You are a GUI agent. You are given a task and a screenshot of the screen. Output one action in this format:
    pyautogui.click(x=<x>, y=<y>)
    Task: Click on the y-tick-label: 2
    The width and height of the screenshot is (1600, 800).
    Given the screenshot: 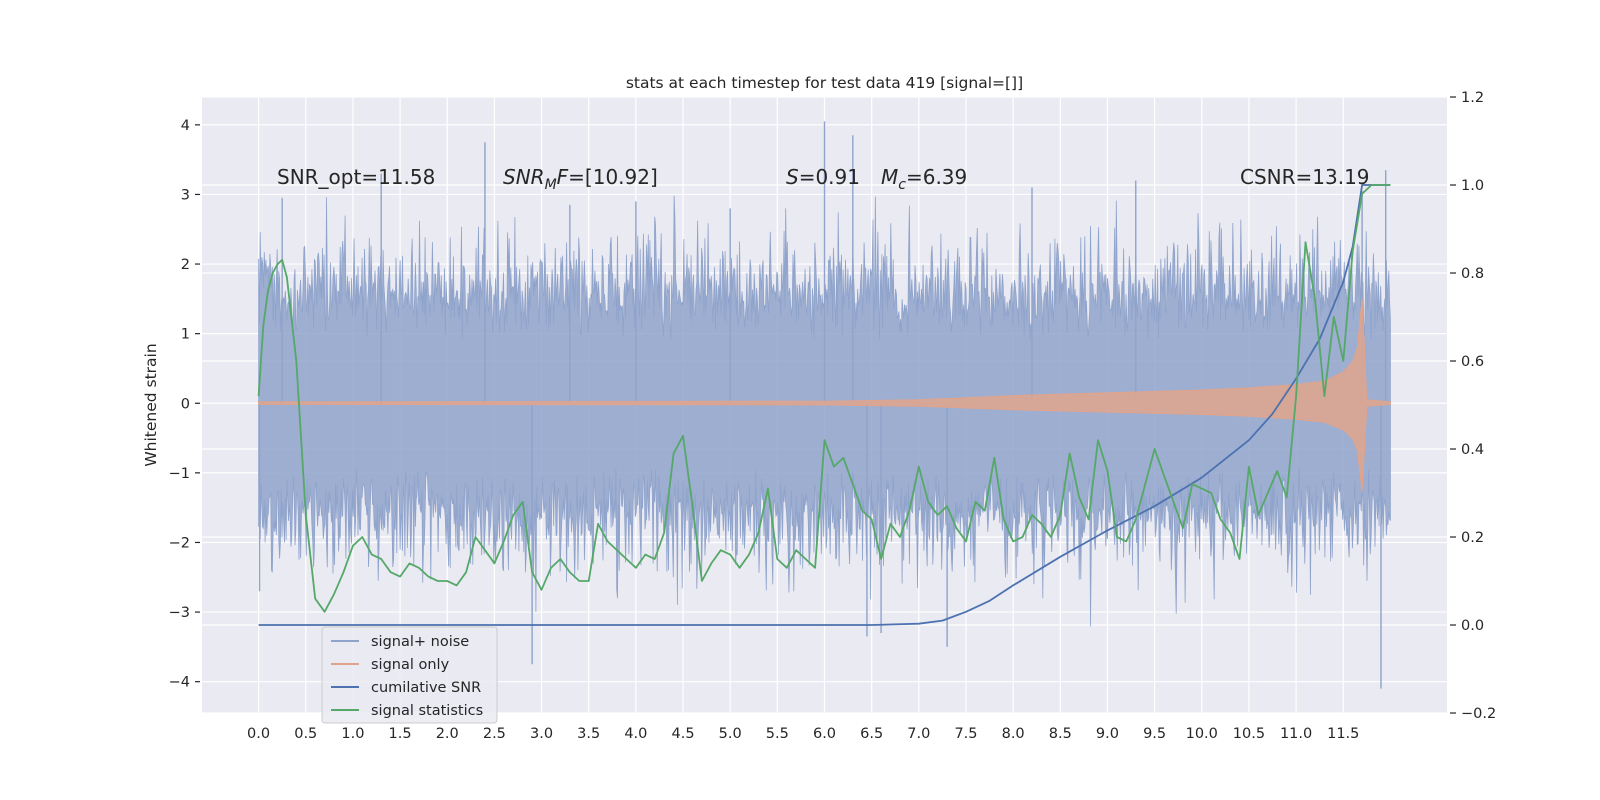 What is the action you would take?
    pyautogui.click(x=185, y=265)
    